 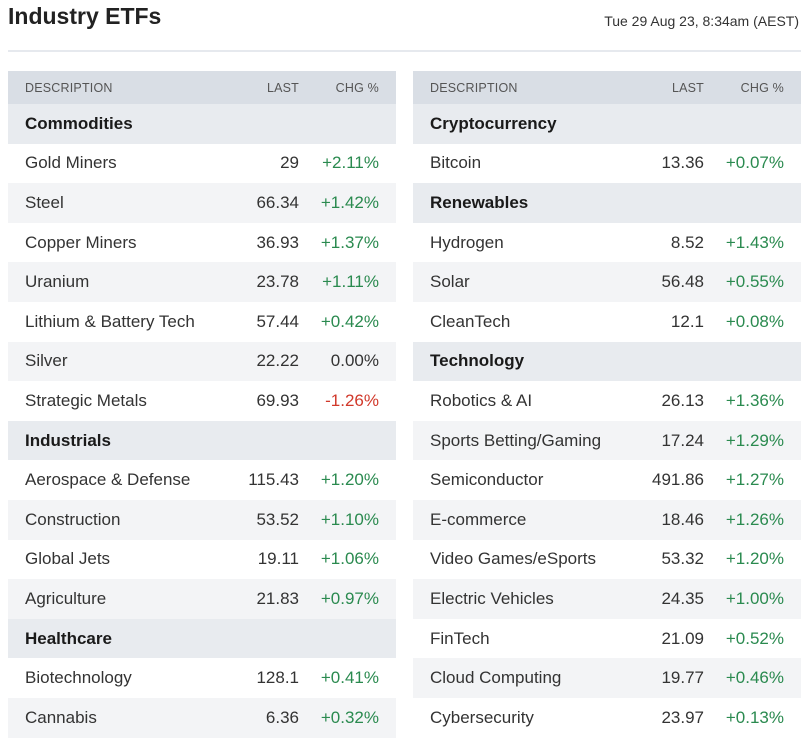 What do you see at coordinates (349, 202) in the screenshot?
I see `etf-change-percent: +1.42%` at bounding box center [349, 202].